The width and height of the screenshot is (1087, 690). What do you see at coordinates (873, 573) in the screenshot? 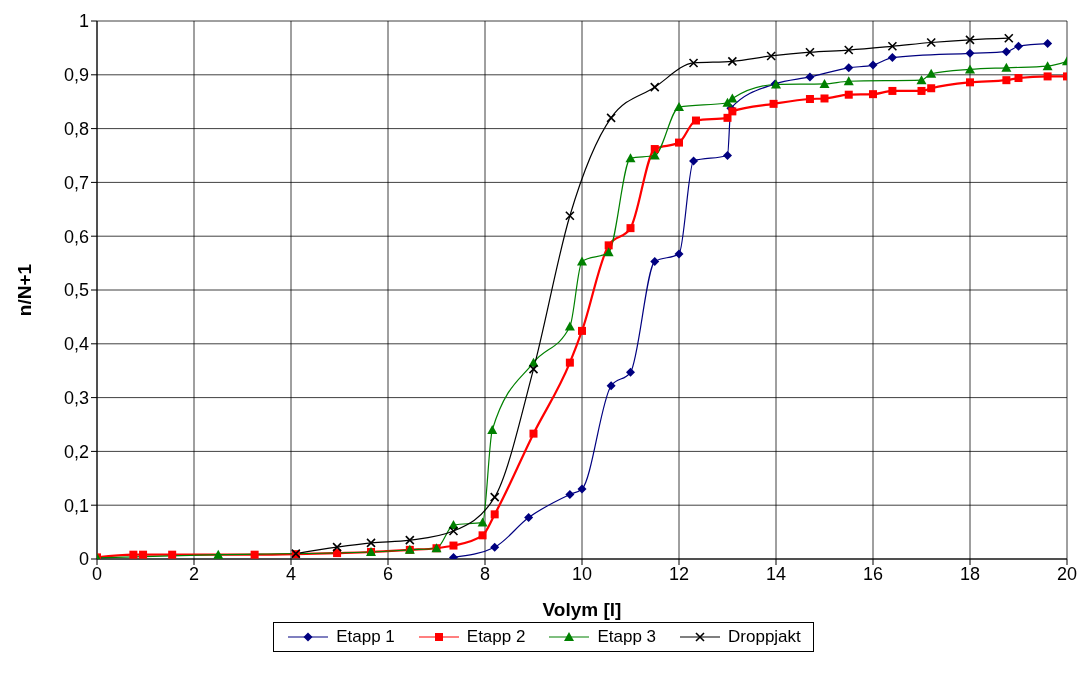
I see `x-tick-label: 16` at bounding box center [873, 573].